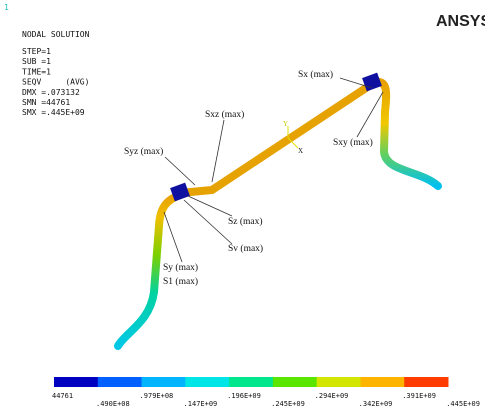 The height and width of the screenshot is (406, 485). Describe the element at coordinates (244, 396) in the screenshot. I see `colorbar-label: .196E+09` at that location.